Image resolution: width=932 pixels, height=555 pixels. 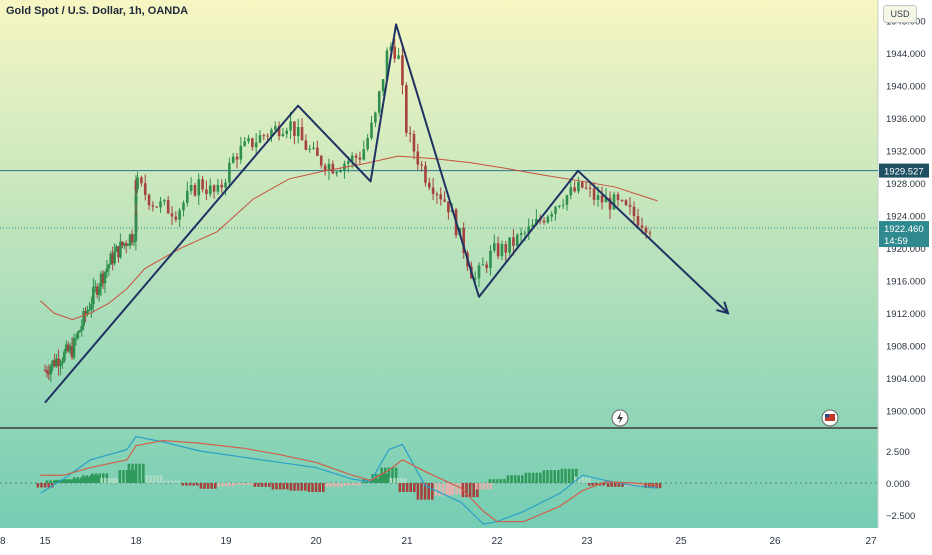 I want to click on time-axis-label: 26, so click(x=775, y=541).